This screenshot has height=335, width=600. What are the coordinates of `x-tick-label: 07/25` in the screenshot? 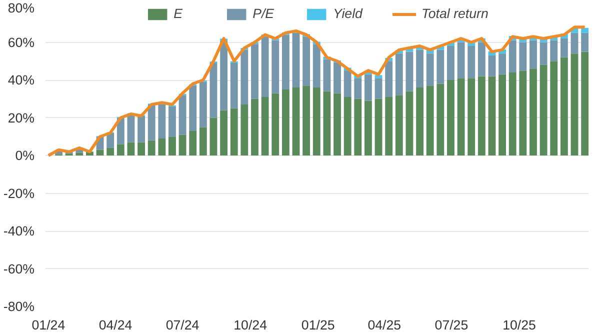 It's located at (451, 325).